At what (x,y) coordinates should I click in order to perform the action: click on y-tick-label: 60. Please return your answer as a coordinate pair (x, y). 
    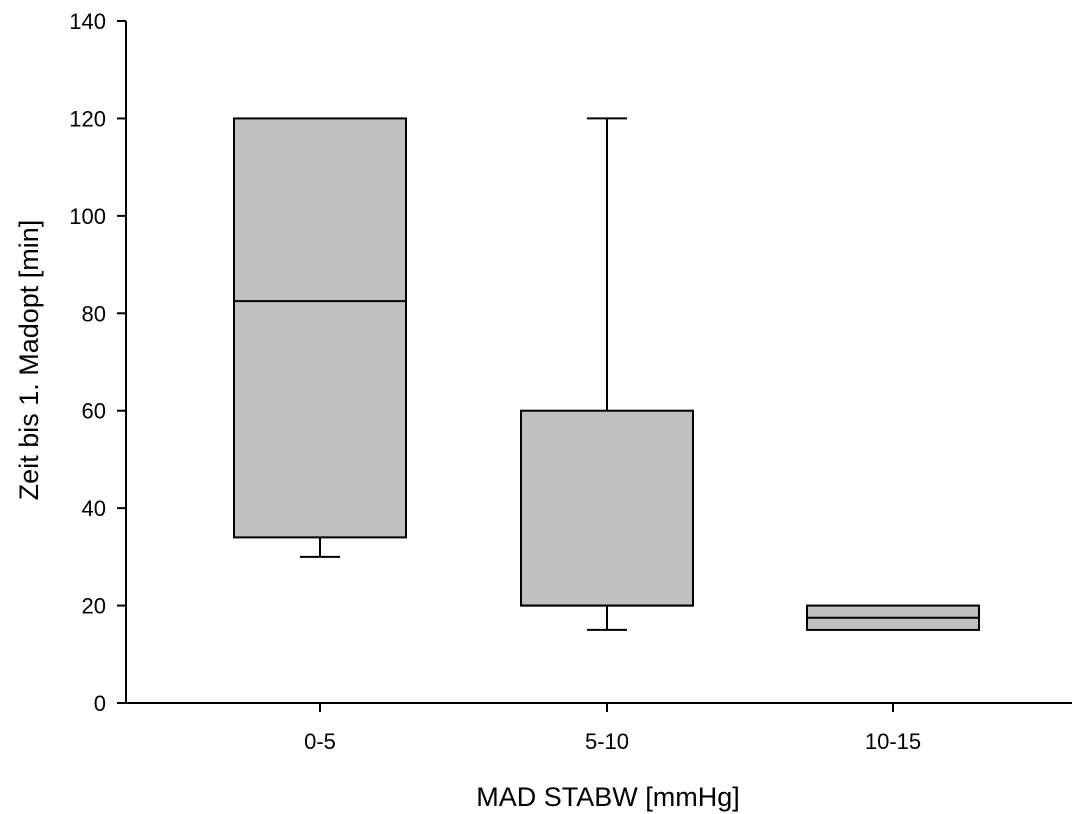
    Looking at the image, I should click on (94, 411).